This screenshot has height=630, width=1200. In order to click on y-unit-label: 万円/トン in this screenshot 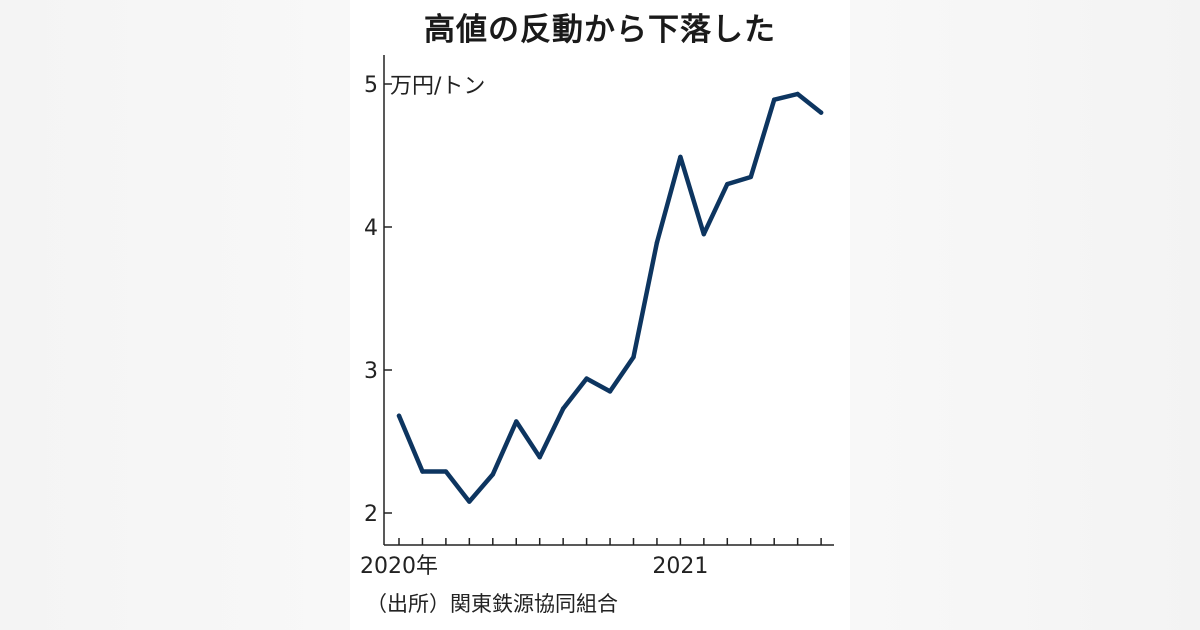, I will do `click(437, 86)`.